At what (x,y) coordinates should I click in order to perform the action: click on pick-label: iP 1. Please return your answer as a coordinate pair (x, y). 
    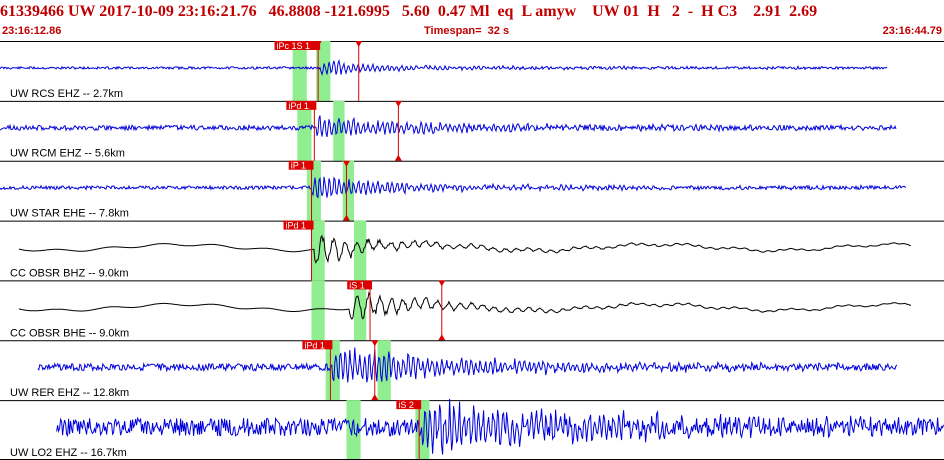
    Looking at the image, I should click on (298, 166).